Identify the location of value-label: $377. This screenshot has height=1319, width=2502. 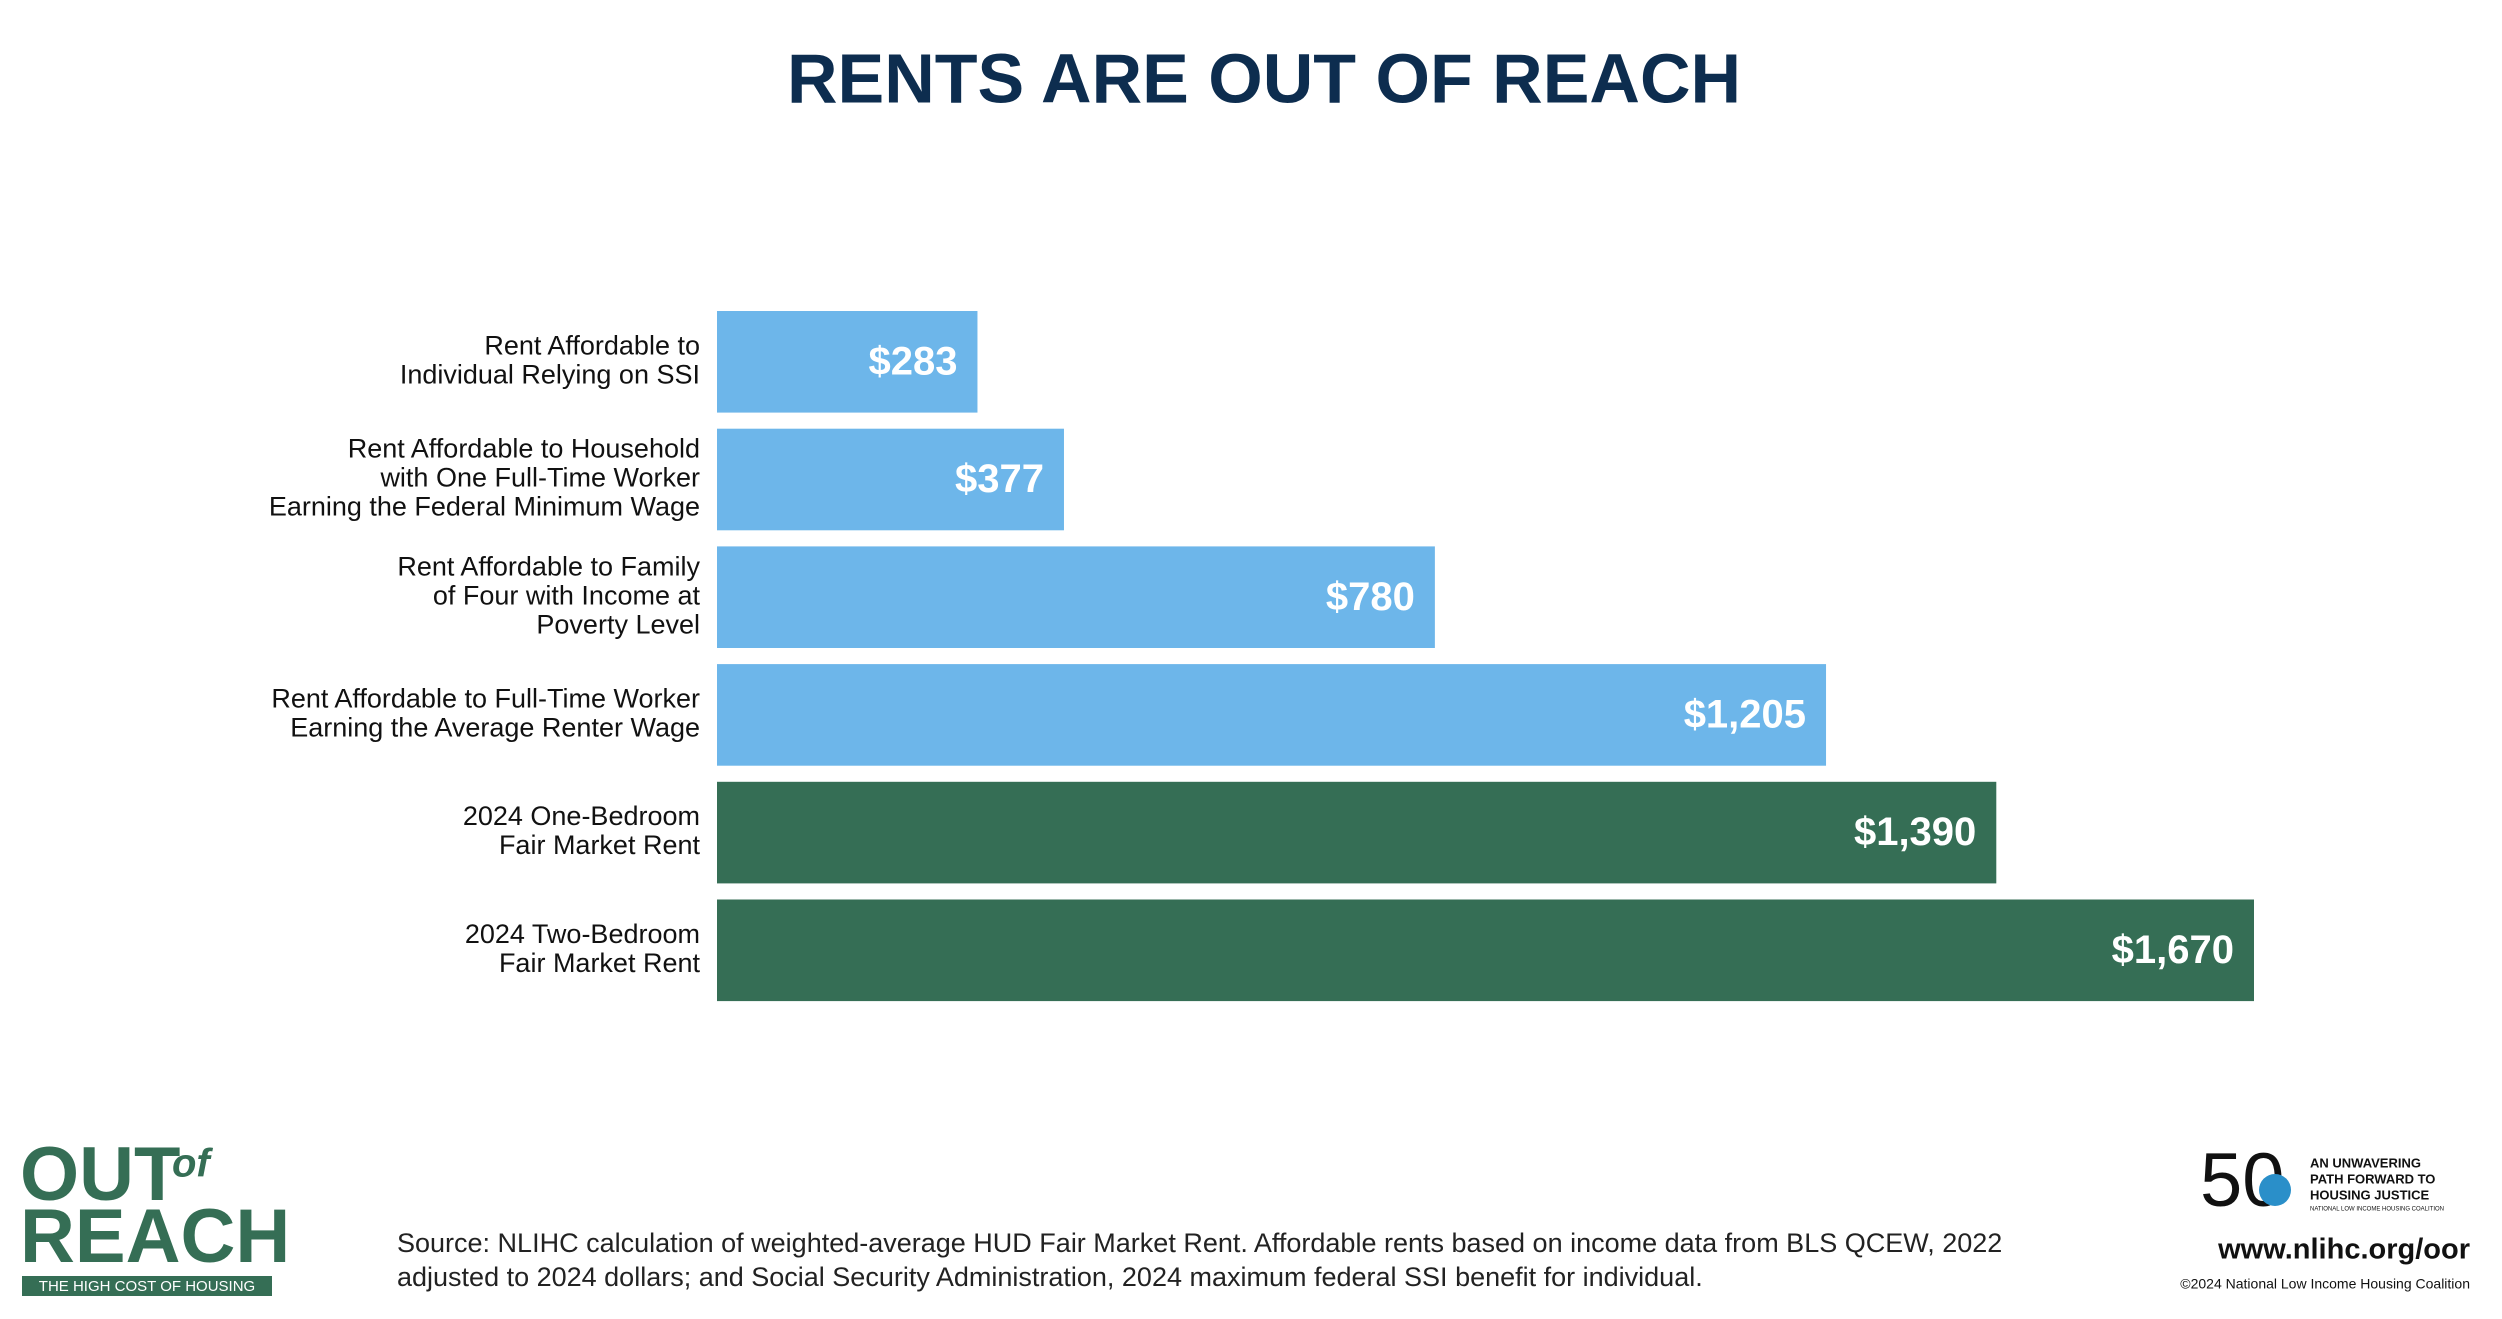
(999, 479).